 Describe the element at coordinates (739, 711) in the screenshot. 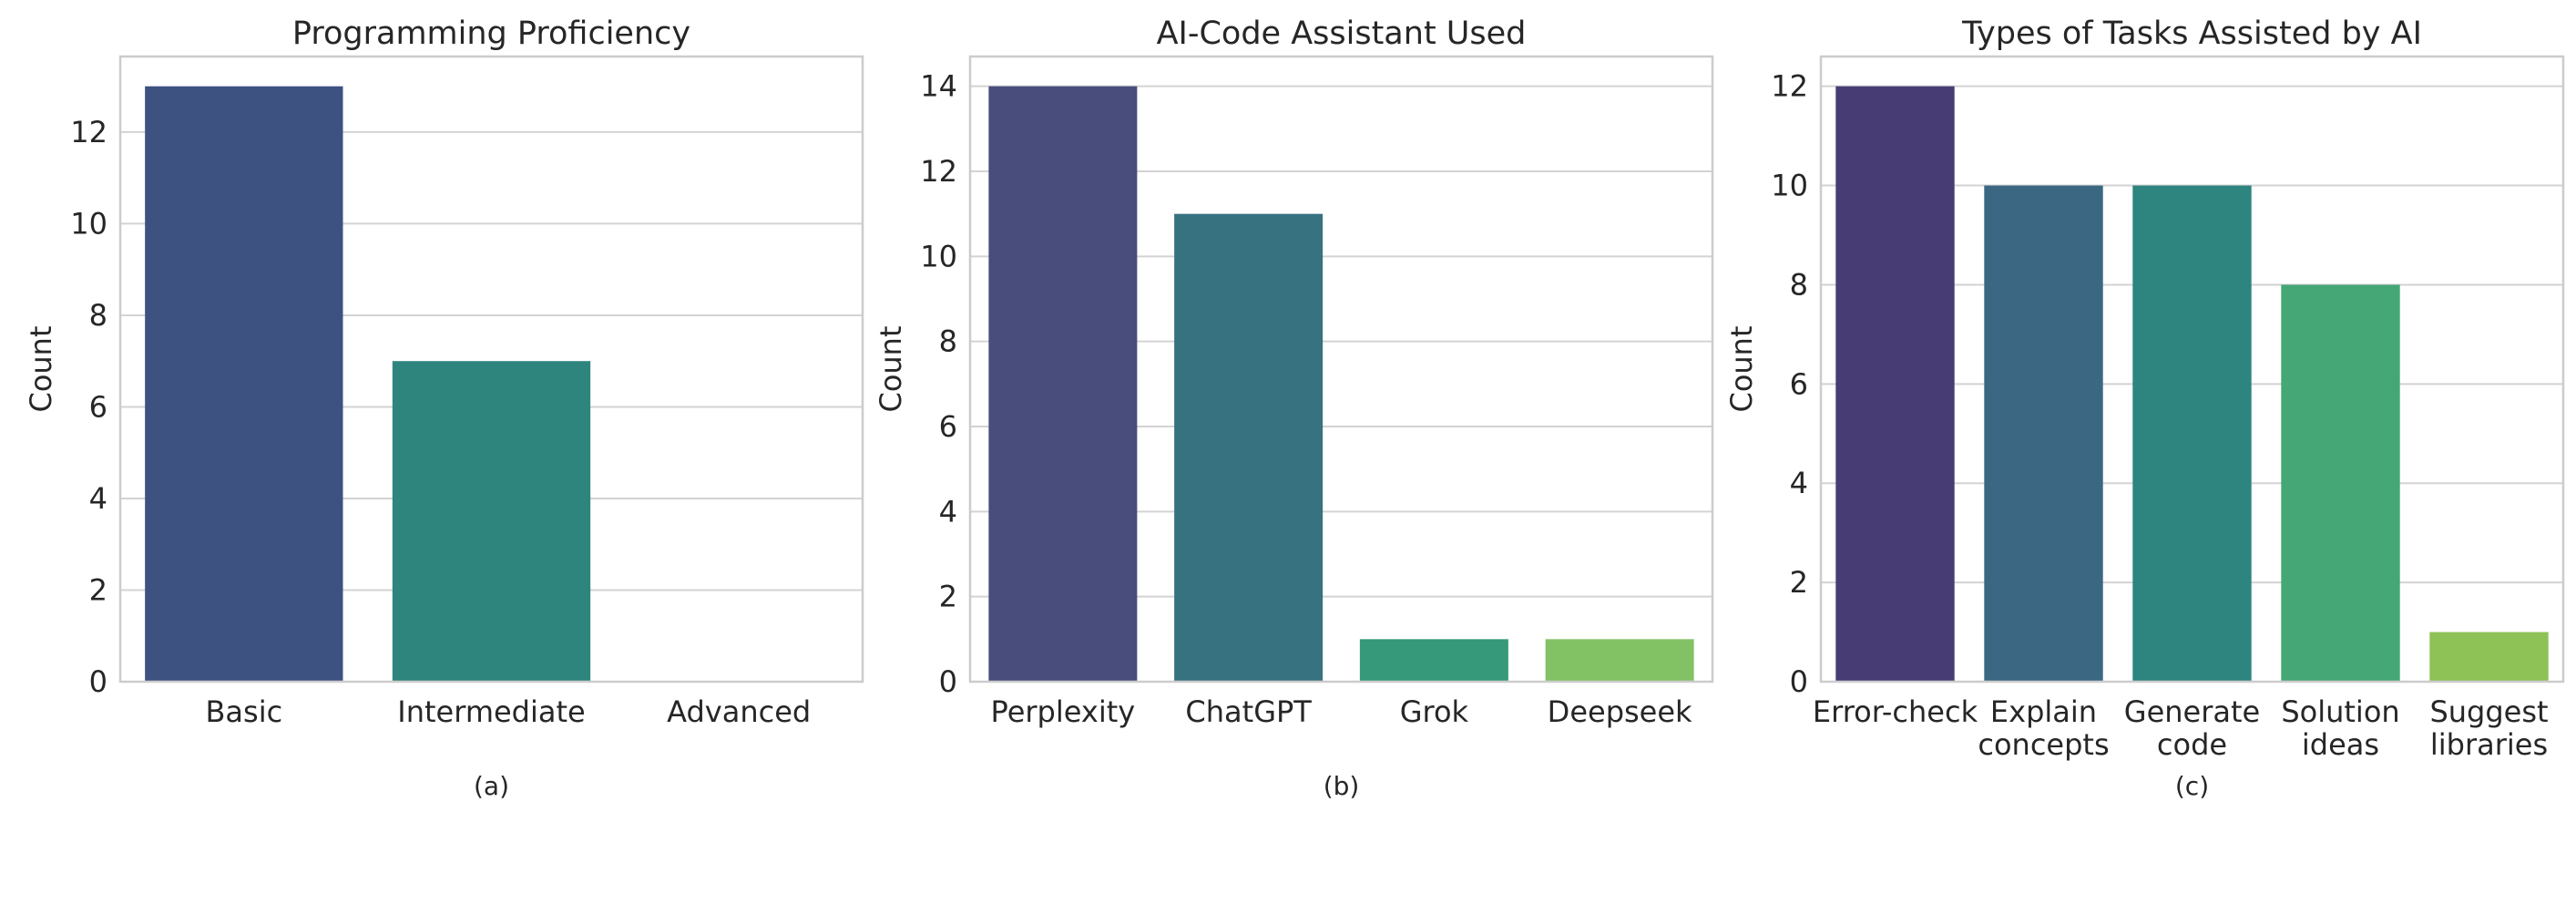

I see `x-tick-label: Advanced` at that location.